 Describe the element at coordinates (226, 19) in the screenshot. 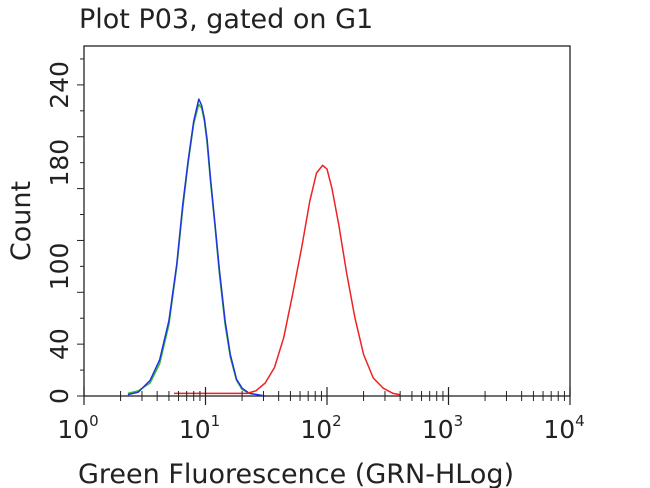

I see `chart-title: Plot P03, gated on G1` at that location.